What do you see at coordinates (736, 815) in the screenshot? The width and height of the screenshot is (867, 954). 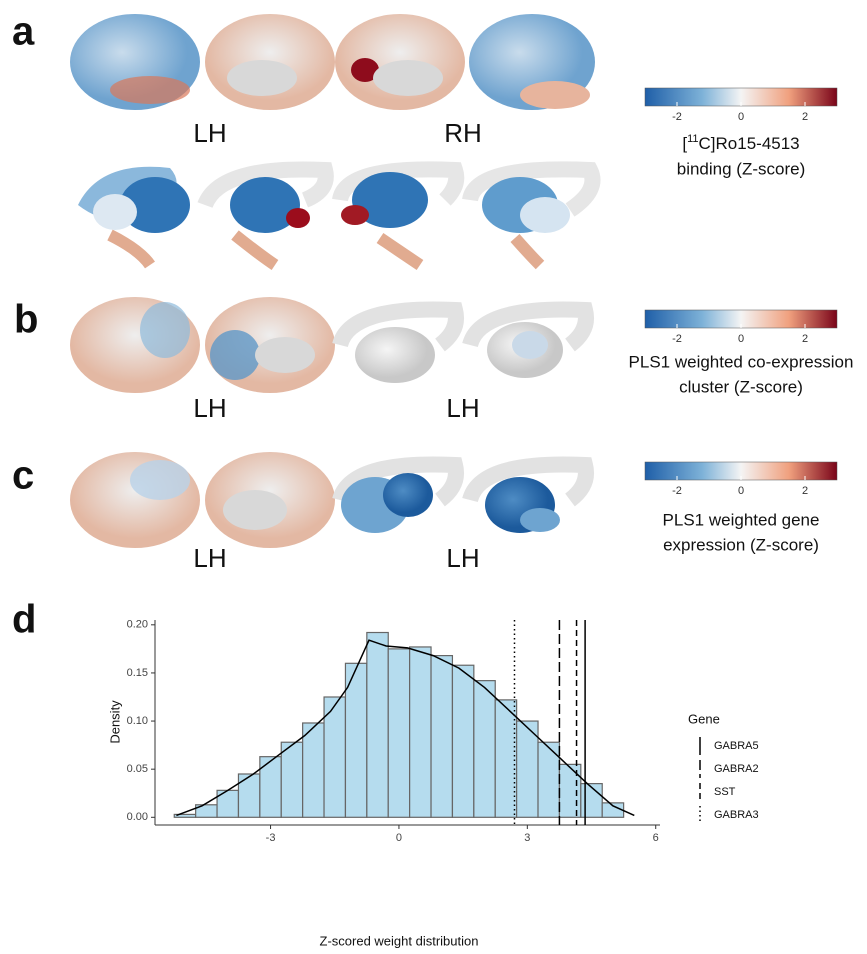 I see `legend-label: GABRA3` at bounding box center [736, 815].